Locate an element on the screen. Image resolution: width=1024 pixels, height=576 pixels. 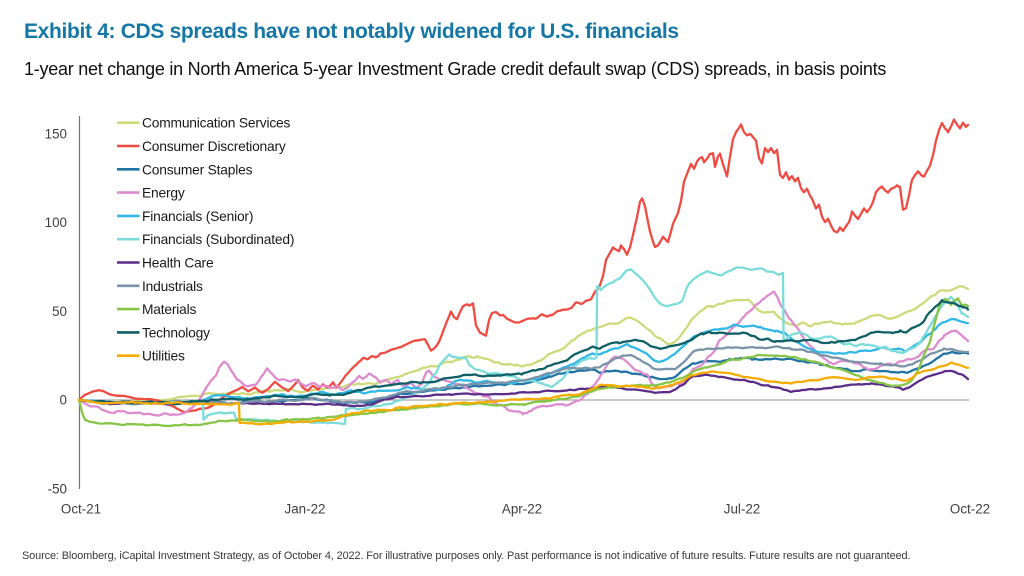
svg-text: 0 is located at coordinates (63, 400).